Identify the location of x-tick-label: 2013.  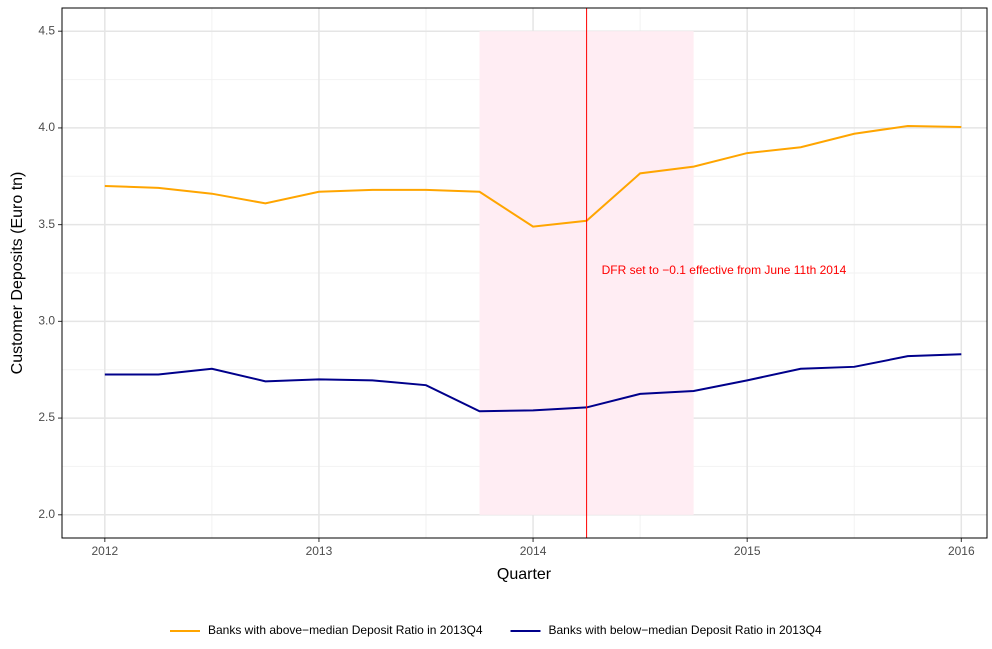
(319, 551).